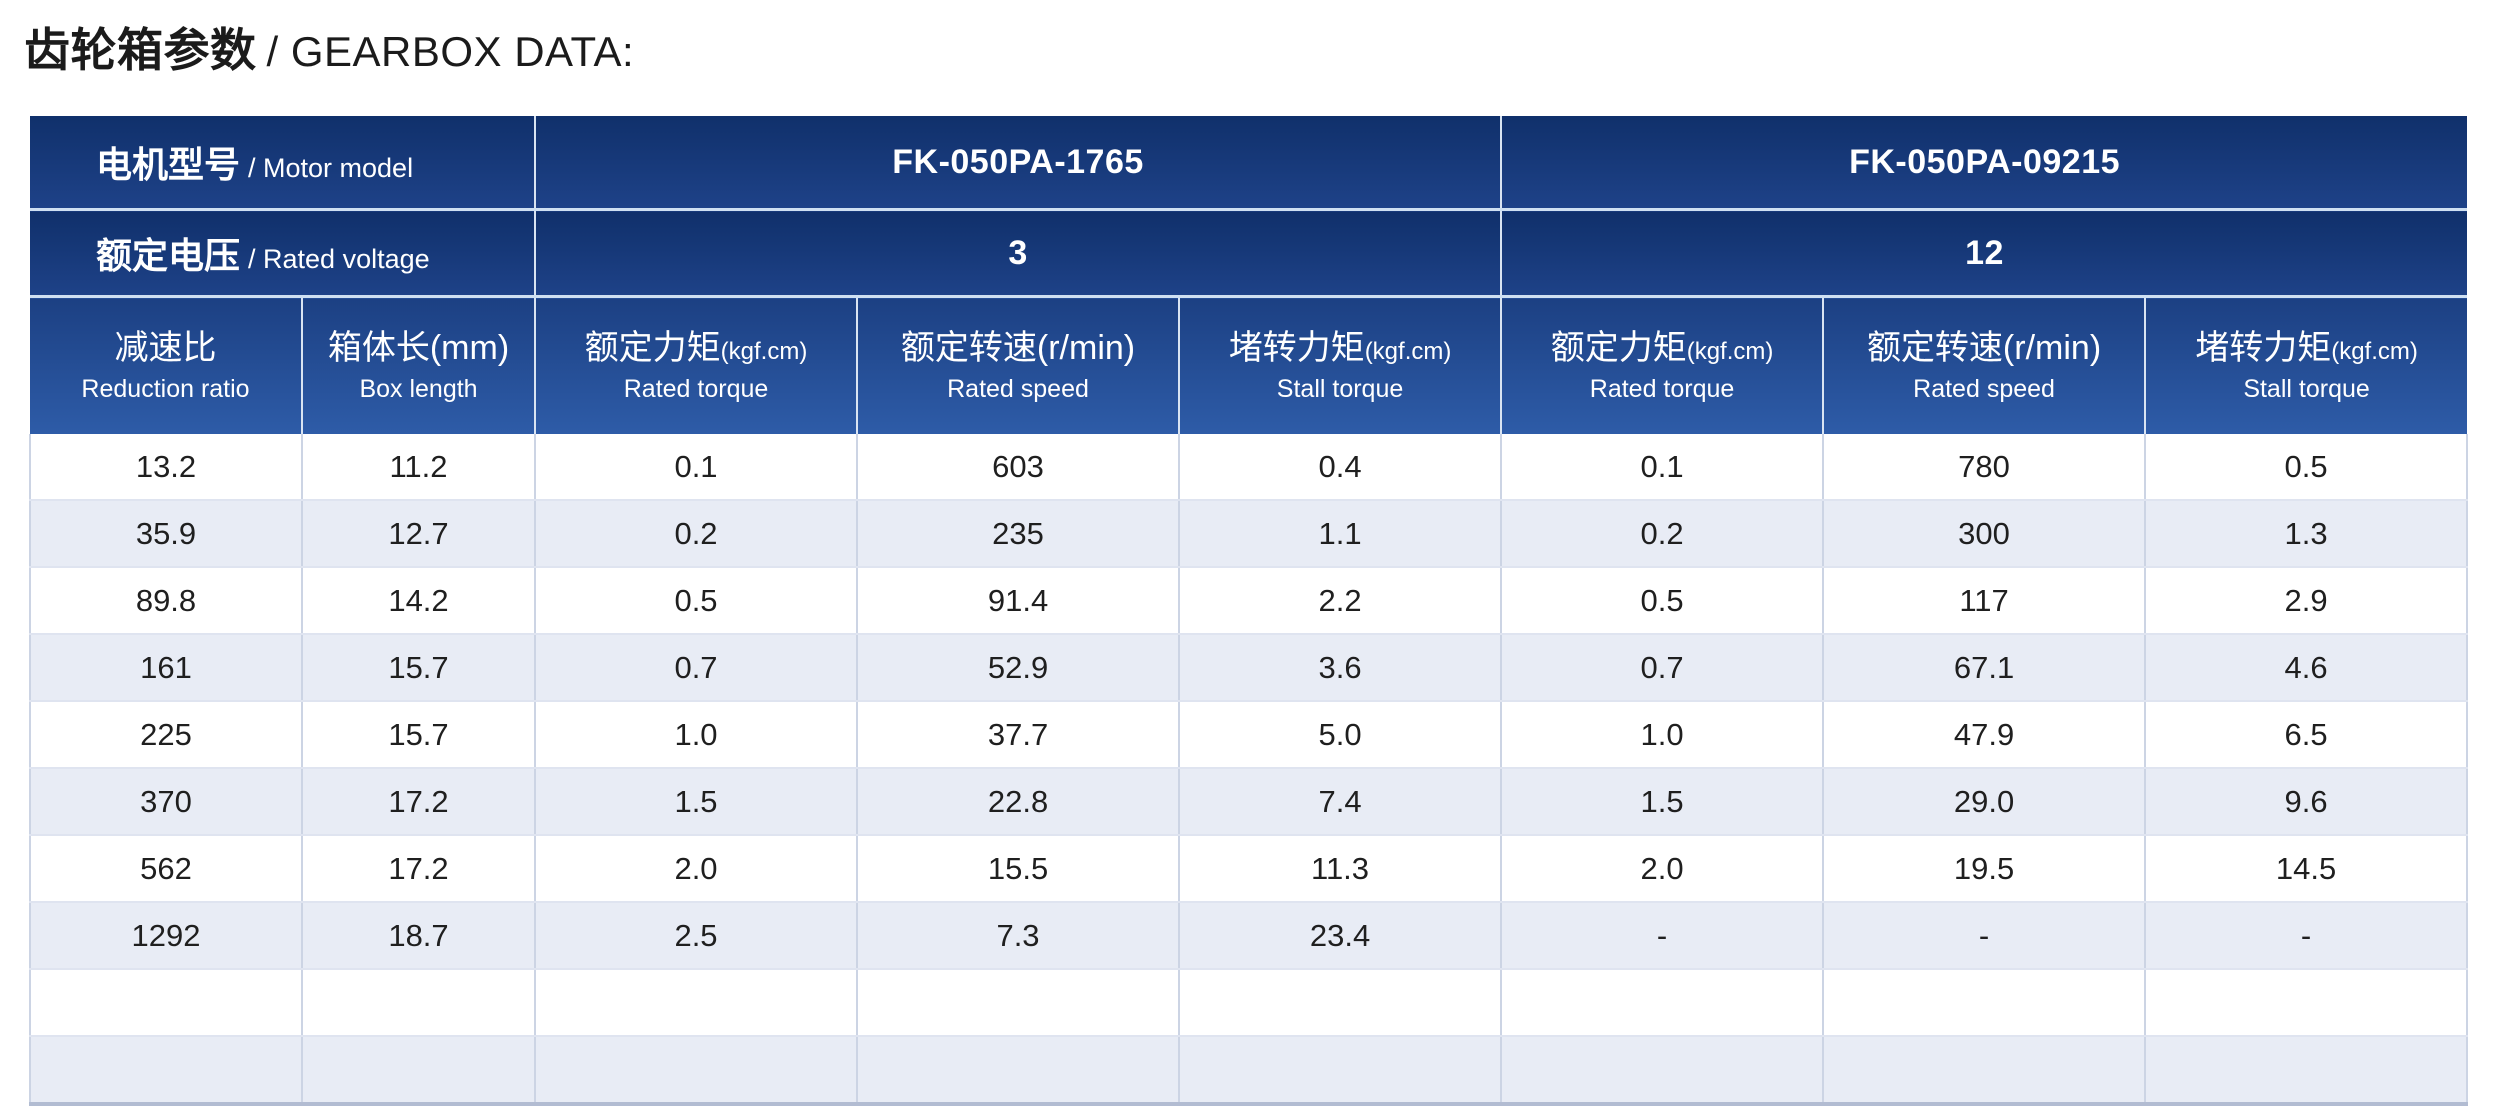 Image resolution: width=2498 pixels, height=1110 pixels. What do you see at coordinates (1019, 467) in the screenshot?
I see `table-cell: 603` at bounding box center [1019, 467].